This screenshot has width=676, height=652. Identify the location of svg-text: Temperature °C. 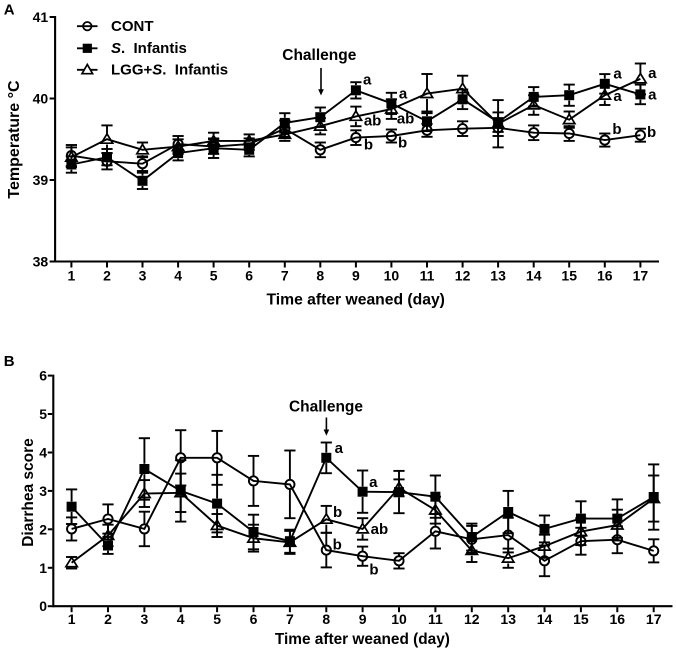
(14, 139).